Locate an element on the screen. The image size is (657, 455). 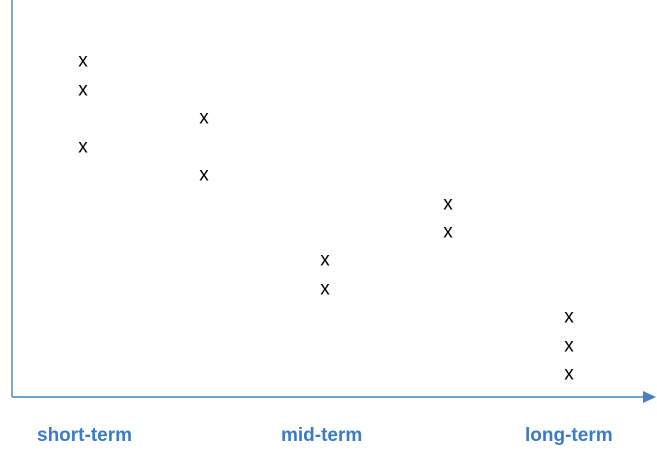
category-label-short-term: short-term is located at coordinates (85, 435).